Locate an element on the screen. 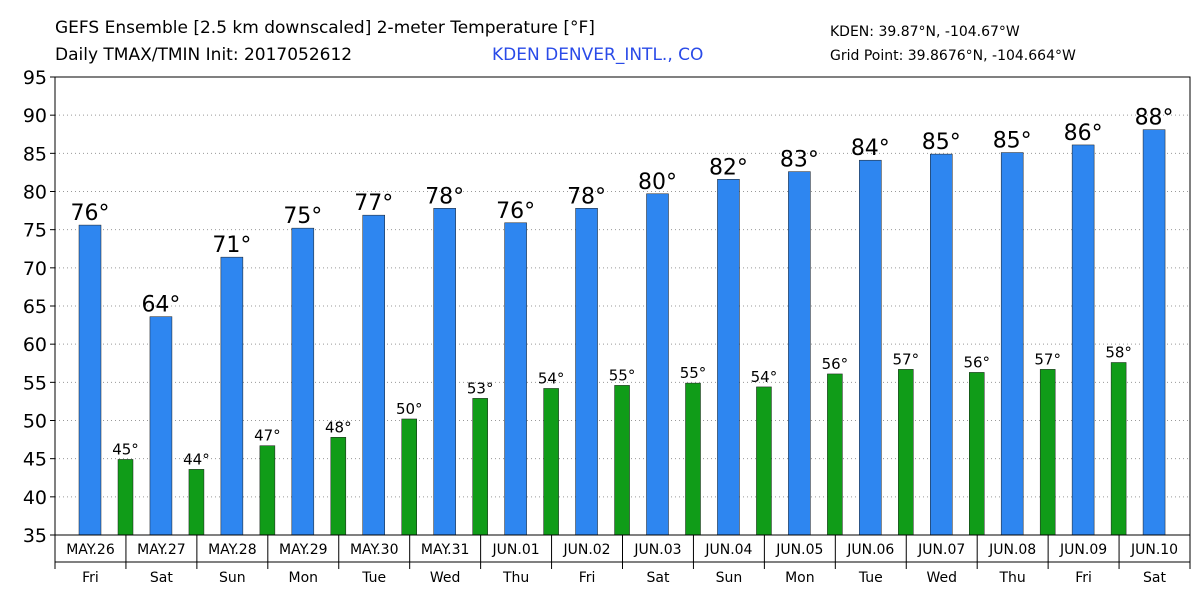 The width and height of the screenshot is (1200, 600). y-tick-label: 70 is located at coordinates (35, 269).